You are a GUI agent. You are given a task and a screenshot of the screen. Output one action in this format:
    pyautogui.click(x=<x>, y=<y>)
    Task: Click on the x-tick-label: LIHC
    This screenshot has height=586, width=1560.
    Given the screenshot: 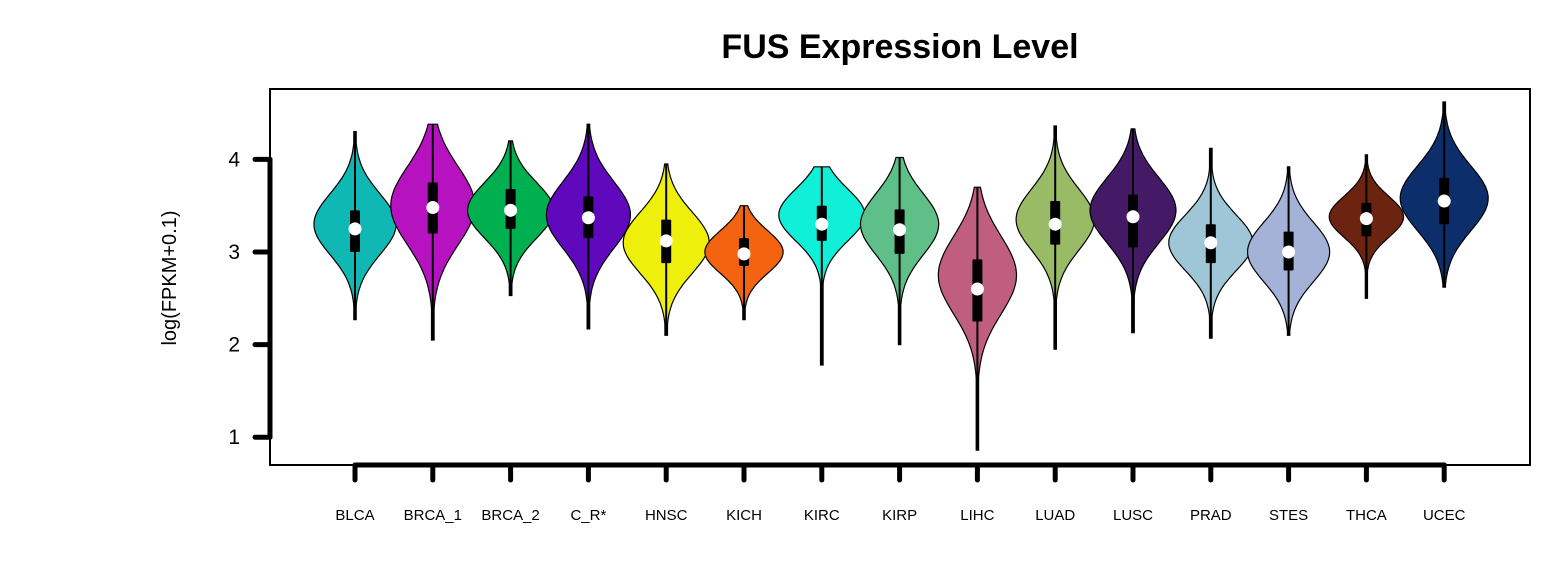 What is the action you would take?
    pyautogui.click(x=977, y=515)
    